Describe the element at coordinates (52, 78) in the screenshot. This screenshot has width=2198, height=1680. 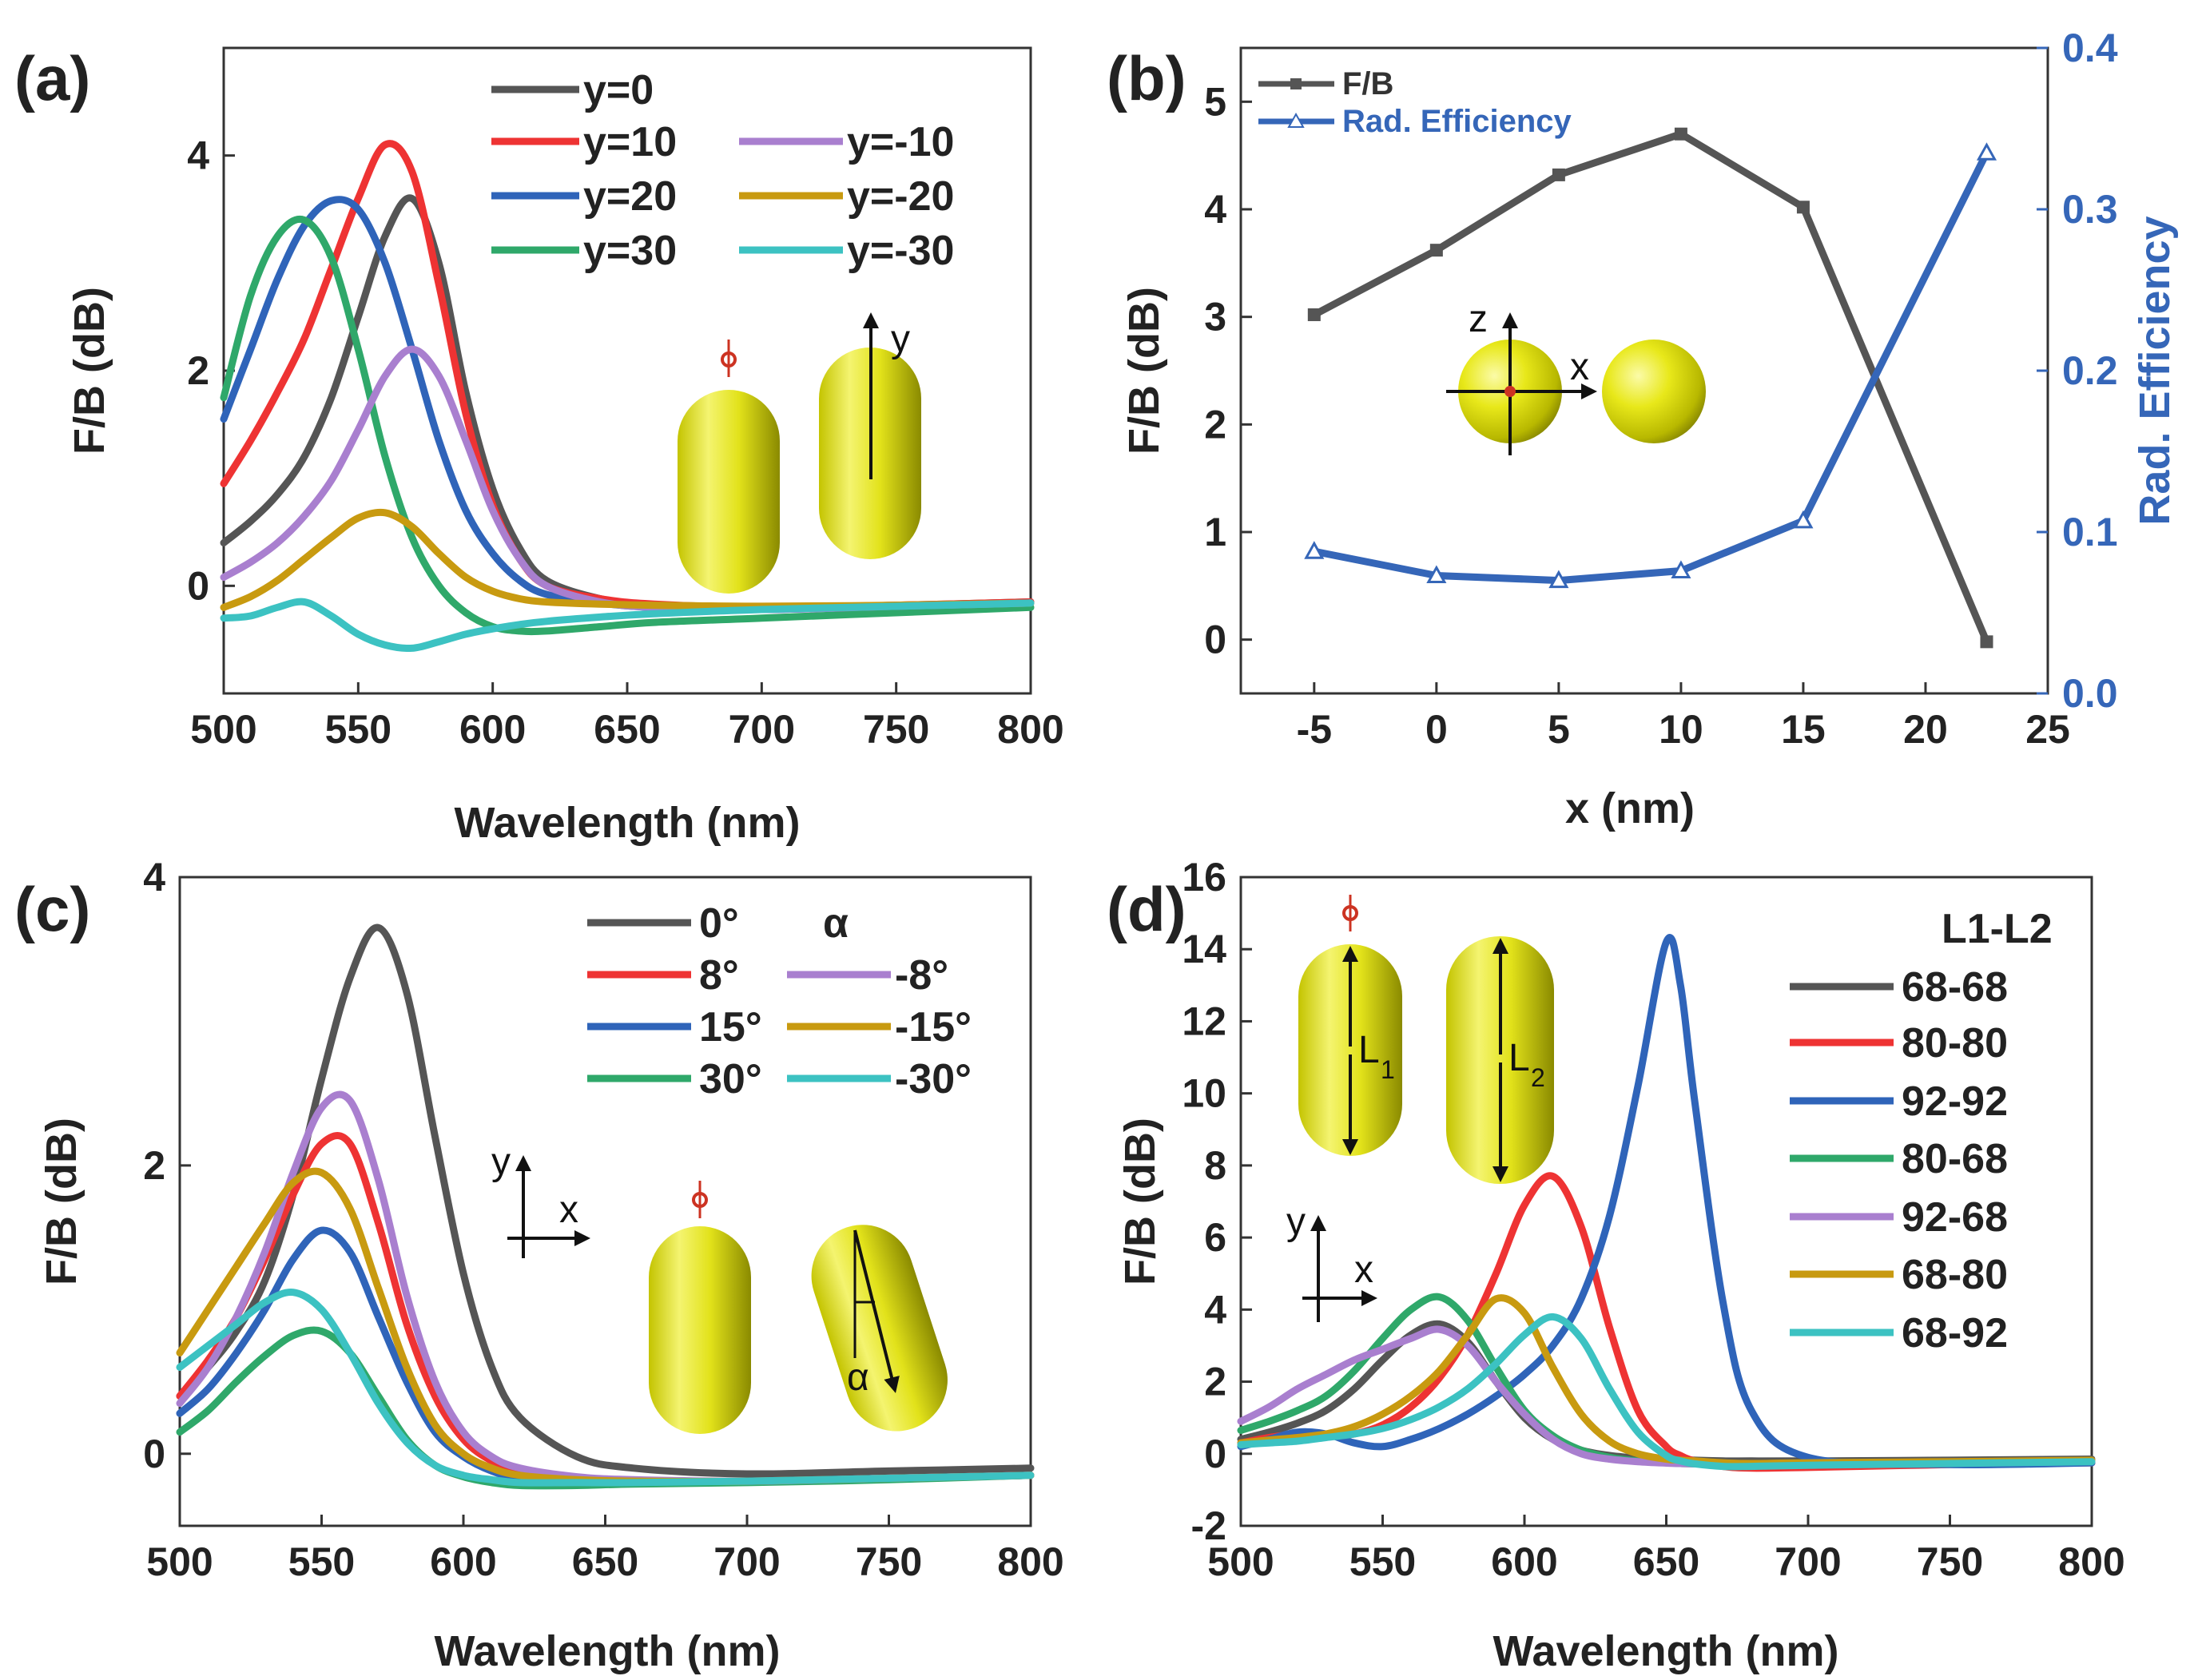
I see `panel-a-label: (a)` at that location.